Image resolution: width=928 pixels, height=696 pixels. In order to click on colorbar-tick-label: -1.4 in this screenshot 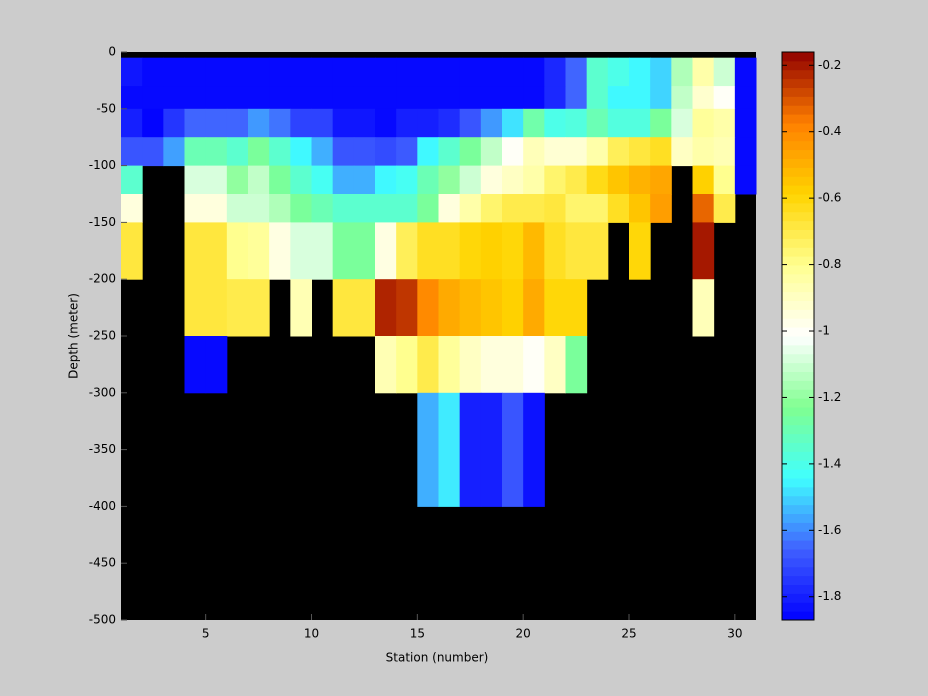, I will do `click(829, 463)`.